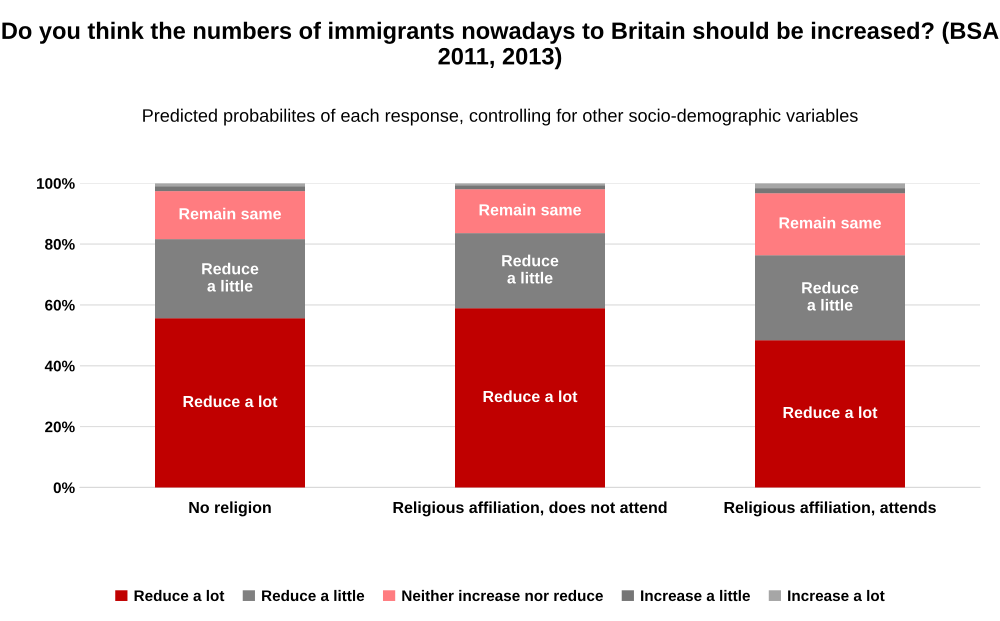 The image size is (1000, 621). I want to click on chart-title: Do you think the numbers of immigrants nowadays to Britain should be increased? (BSA 2011, 2013), so click(500, 46).